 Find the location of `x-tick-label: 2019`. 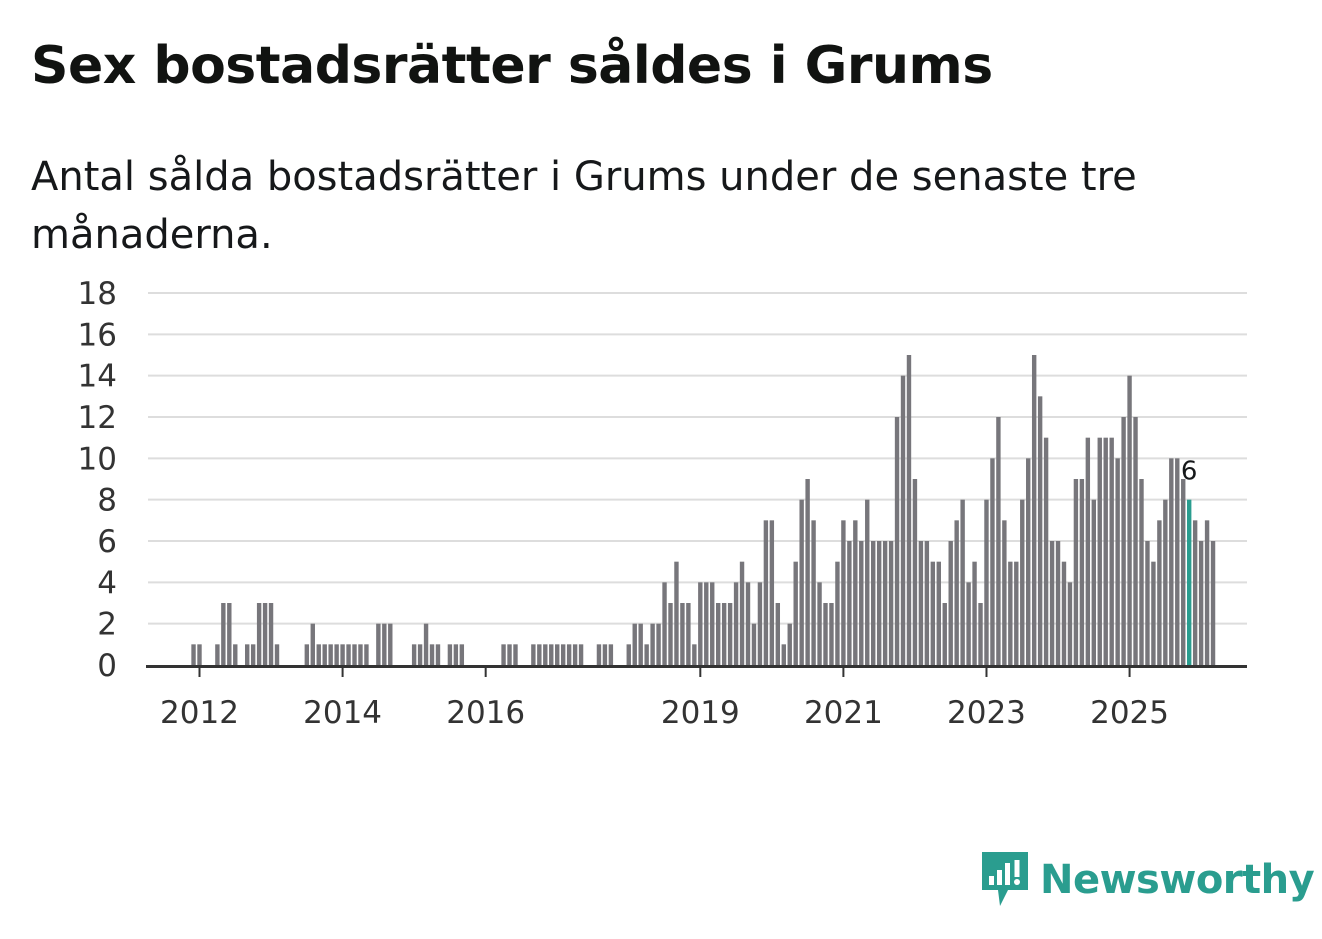

x-tick-label: 2019 is located at coordinates (700, 713).